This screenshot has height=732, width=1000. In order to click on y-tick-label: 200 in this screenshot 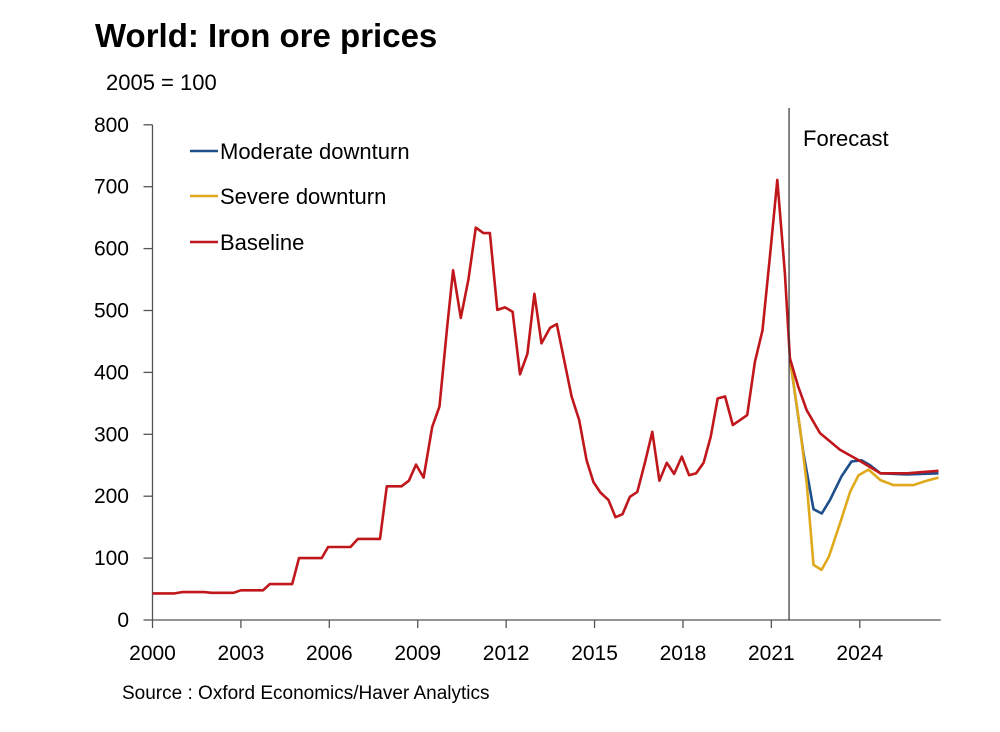, I will do `click(111, 496)`.